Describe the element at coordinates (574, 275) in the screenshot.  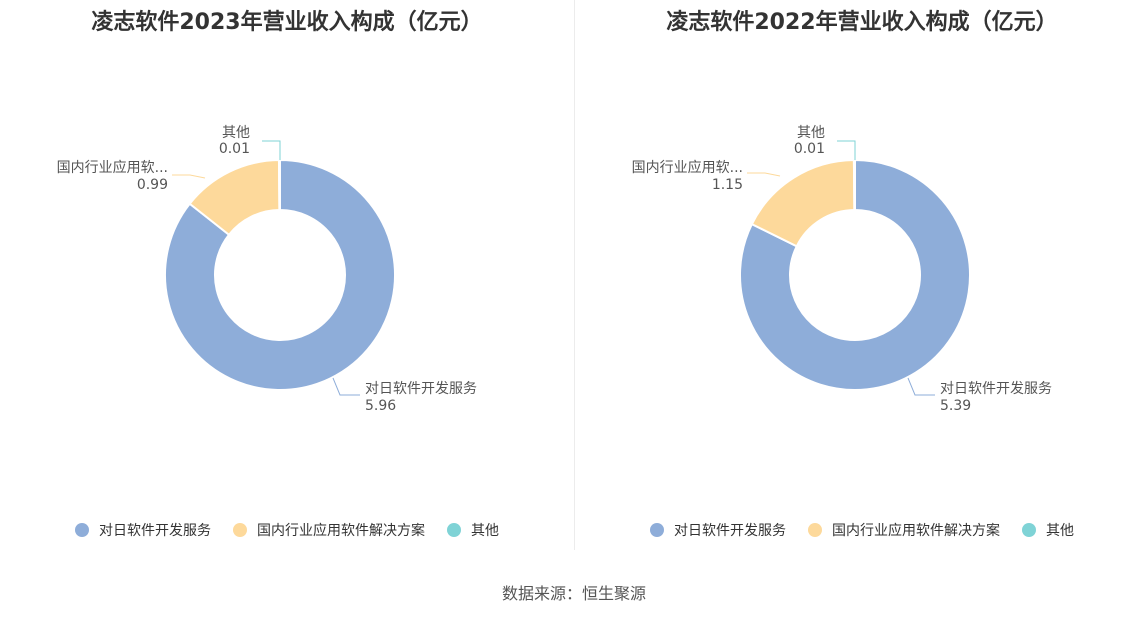
I see `panel-divider` at that location.